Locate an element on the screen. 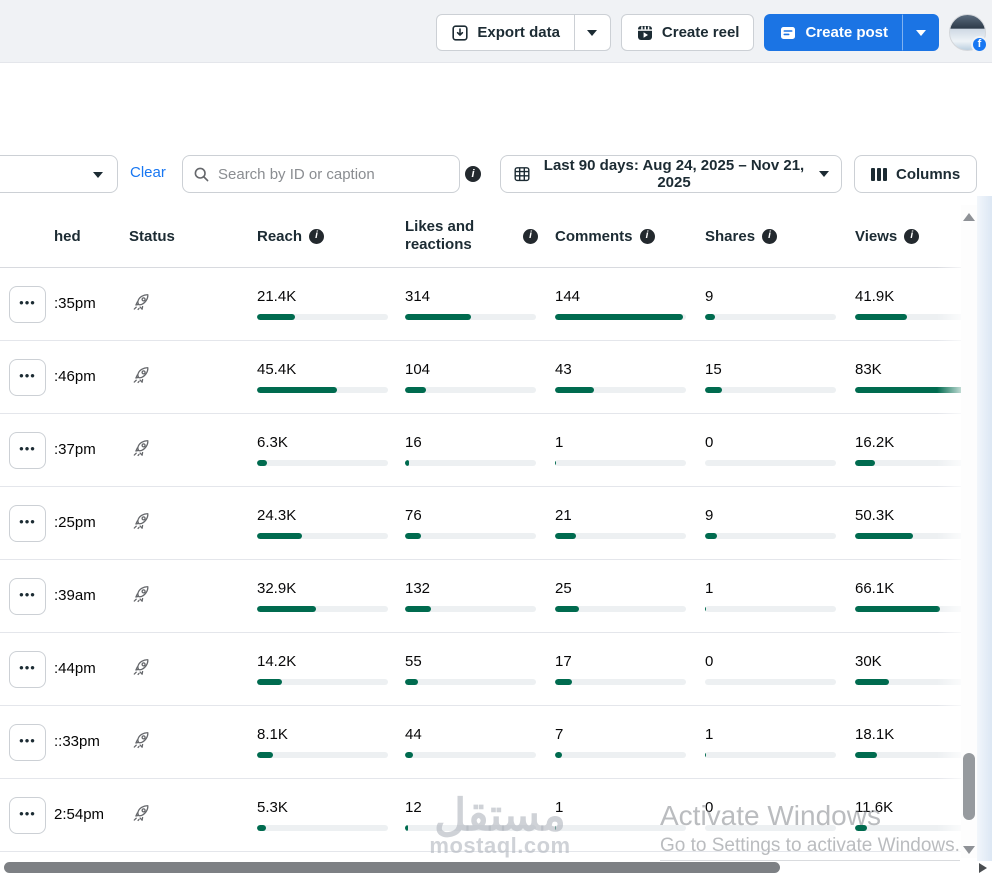 This screenshot has width=992, height=874. published-time: :37pm is located at coordinates (75, 449).